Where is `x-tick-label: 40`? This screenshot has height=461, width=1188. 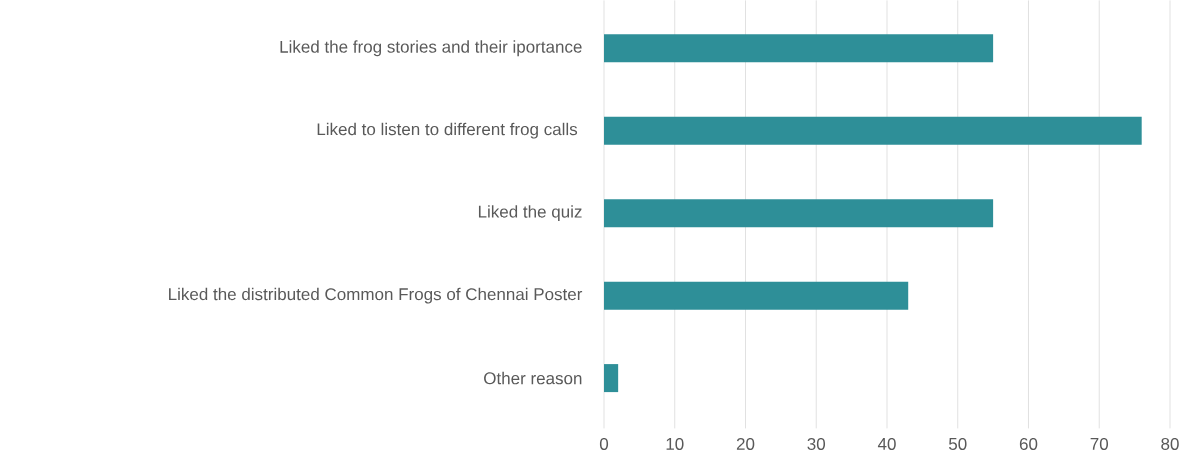 x-tick-label: 40 is located at coordinates (886, 443).